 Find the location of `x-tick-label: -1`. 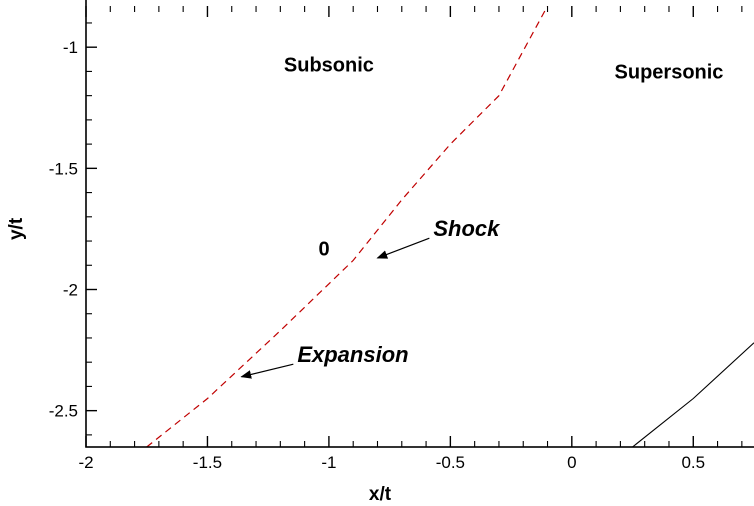

x-tick-label: -1 is located at coordinates (328, 462).